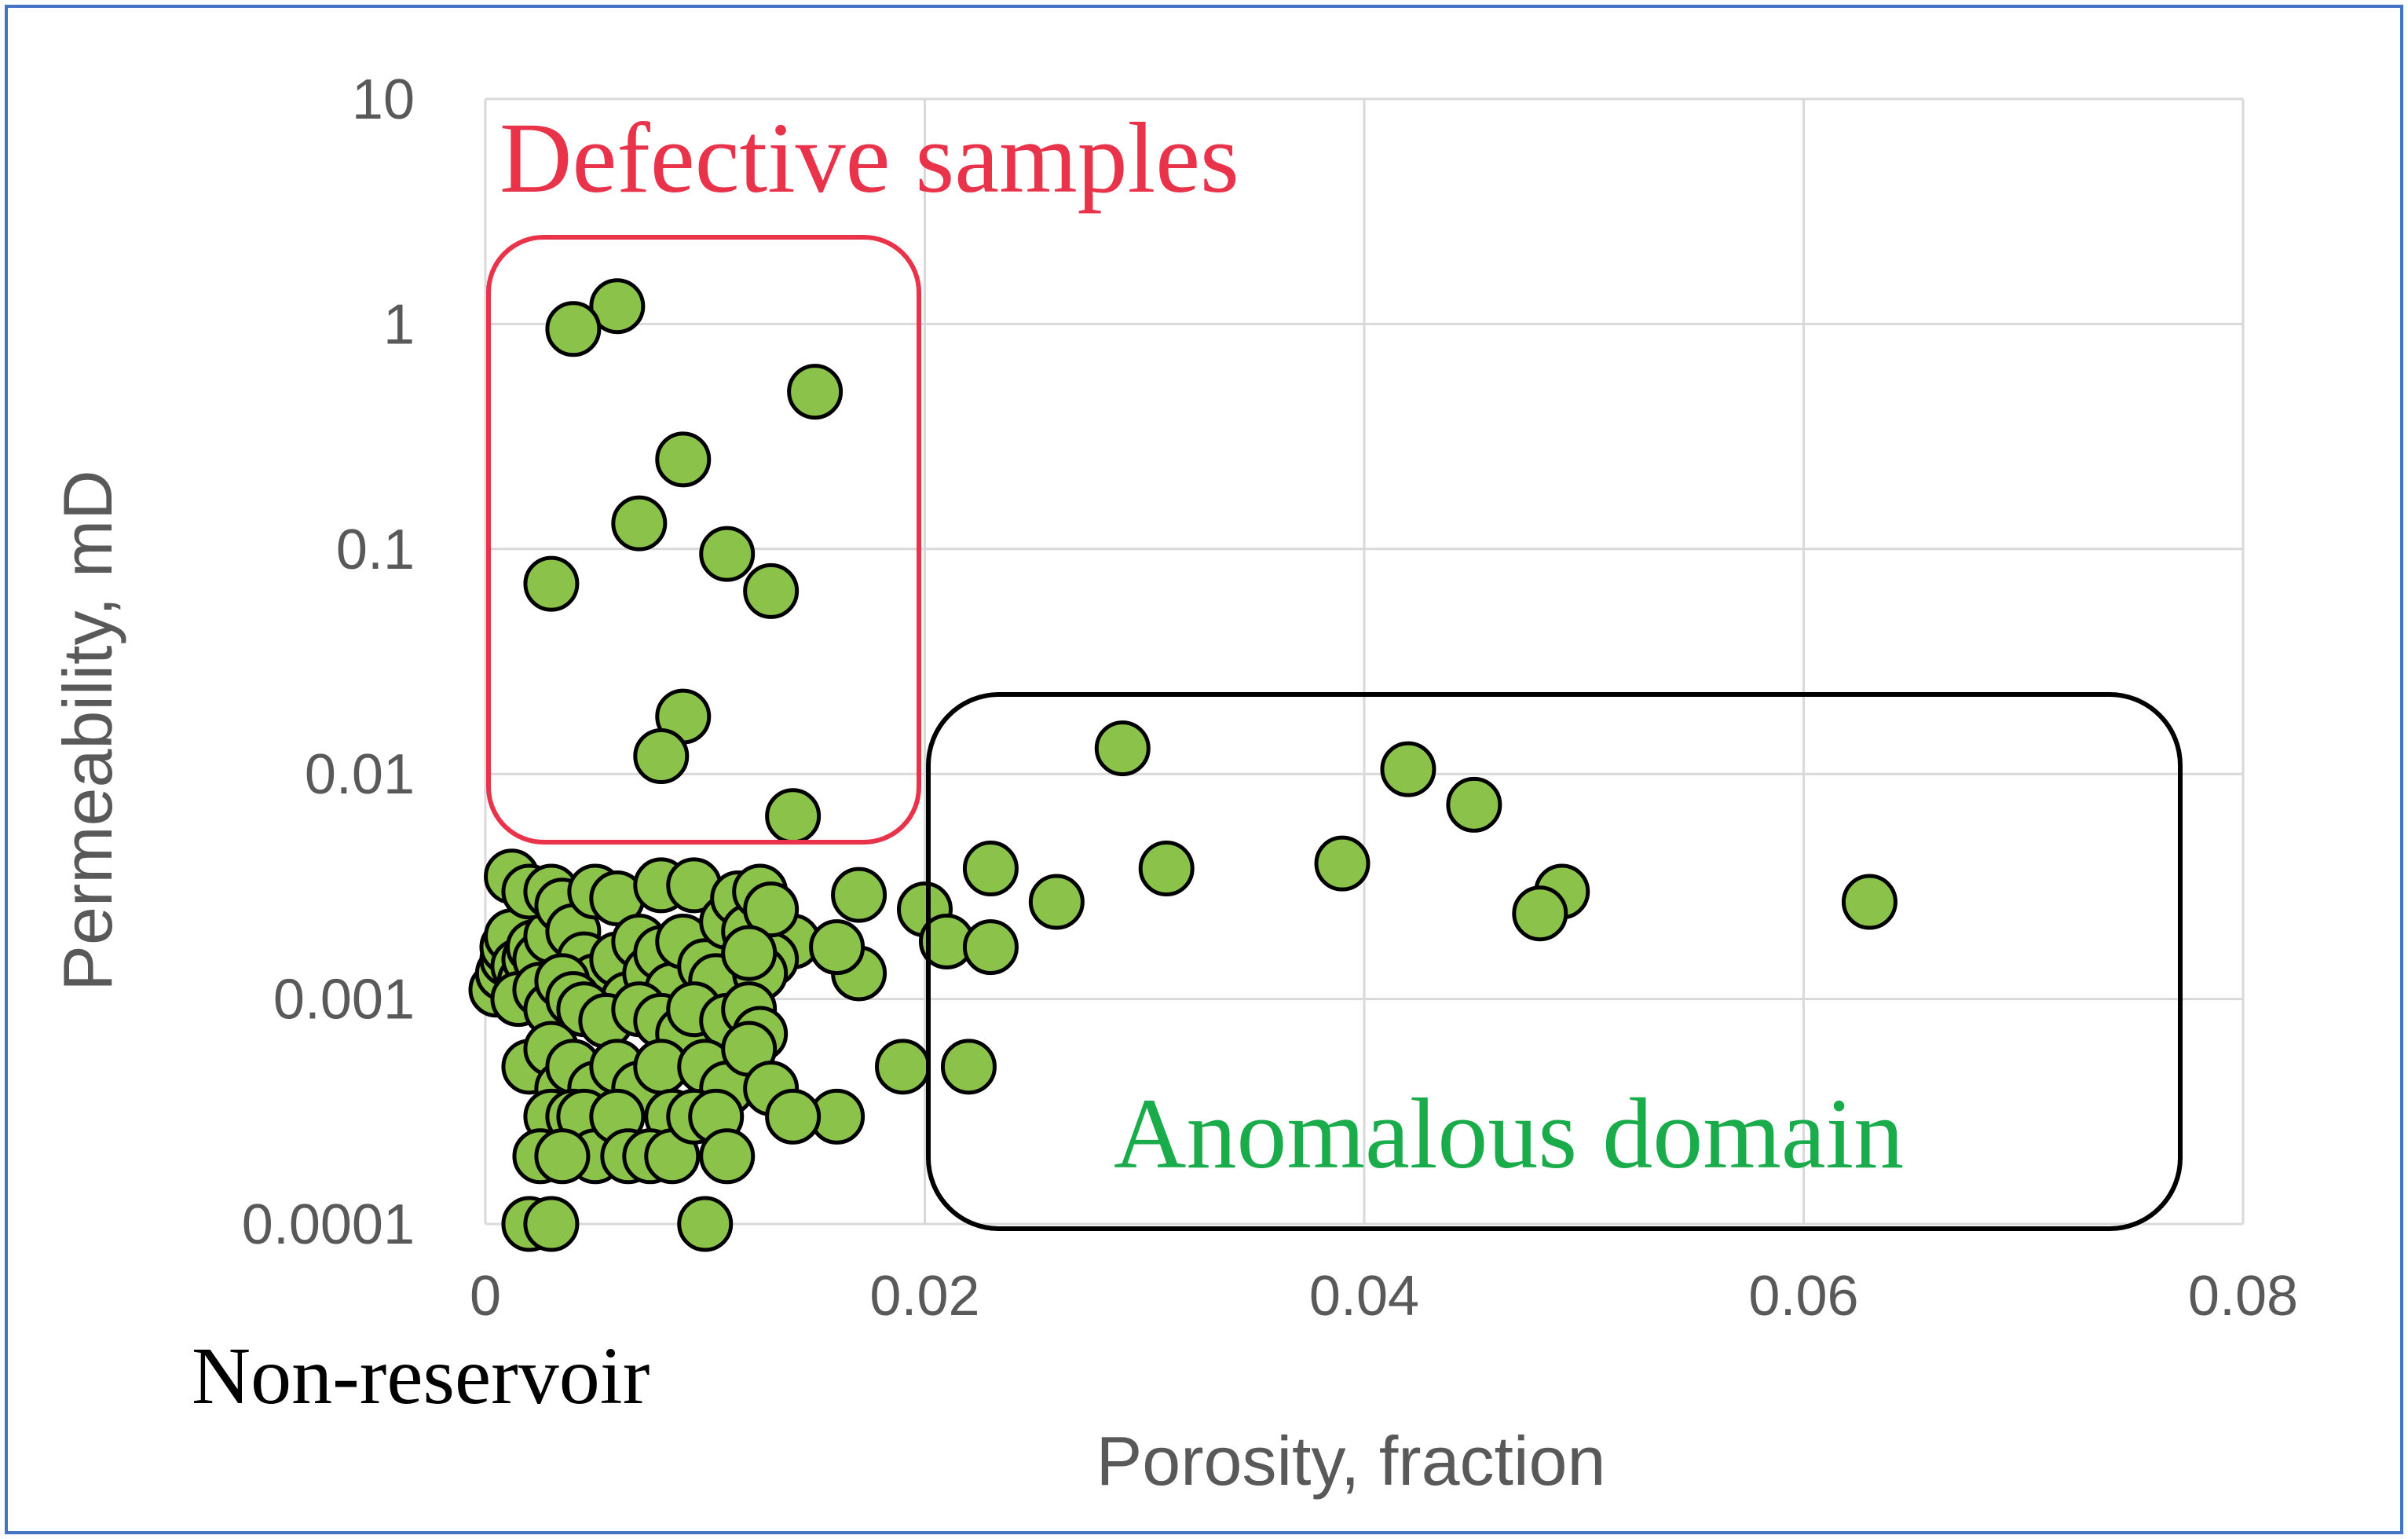 The width and height of the screenshot is (2408, 1539). I want to click on defective-samples-label: Defective samples, so click(869, 158).